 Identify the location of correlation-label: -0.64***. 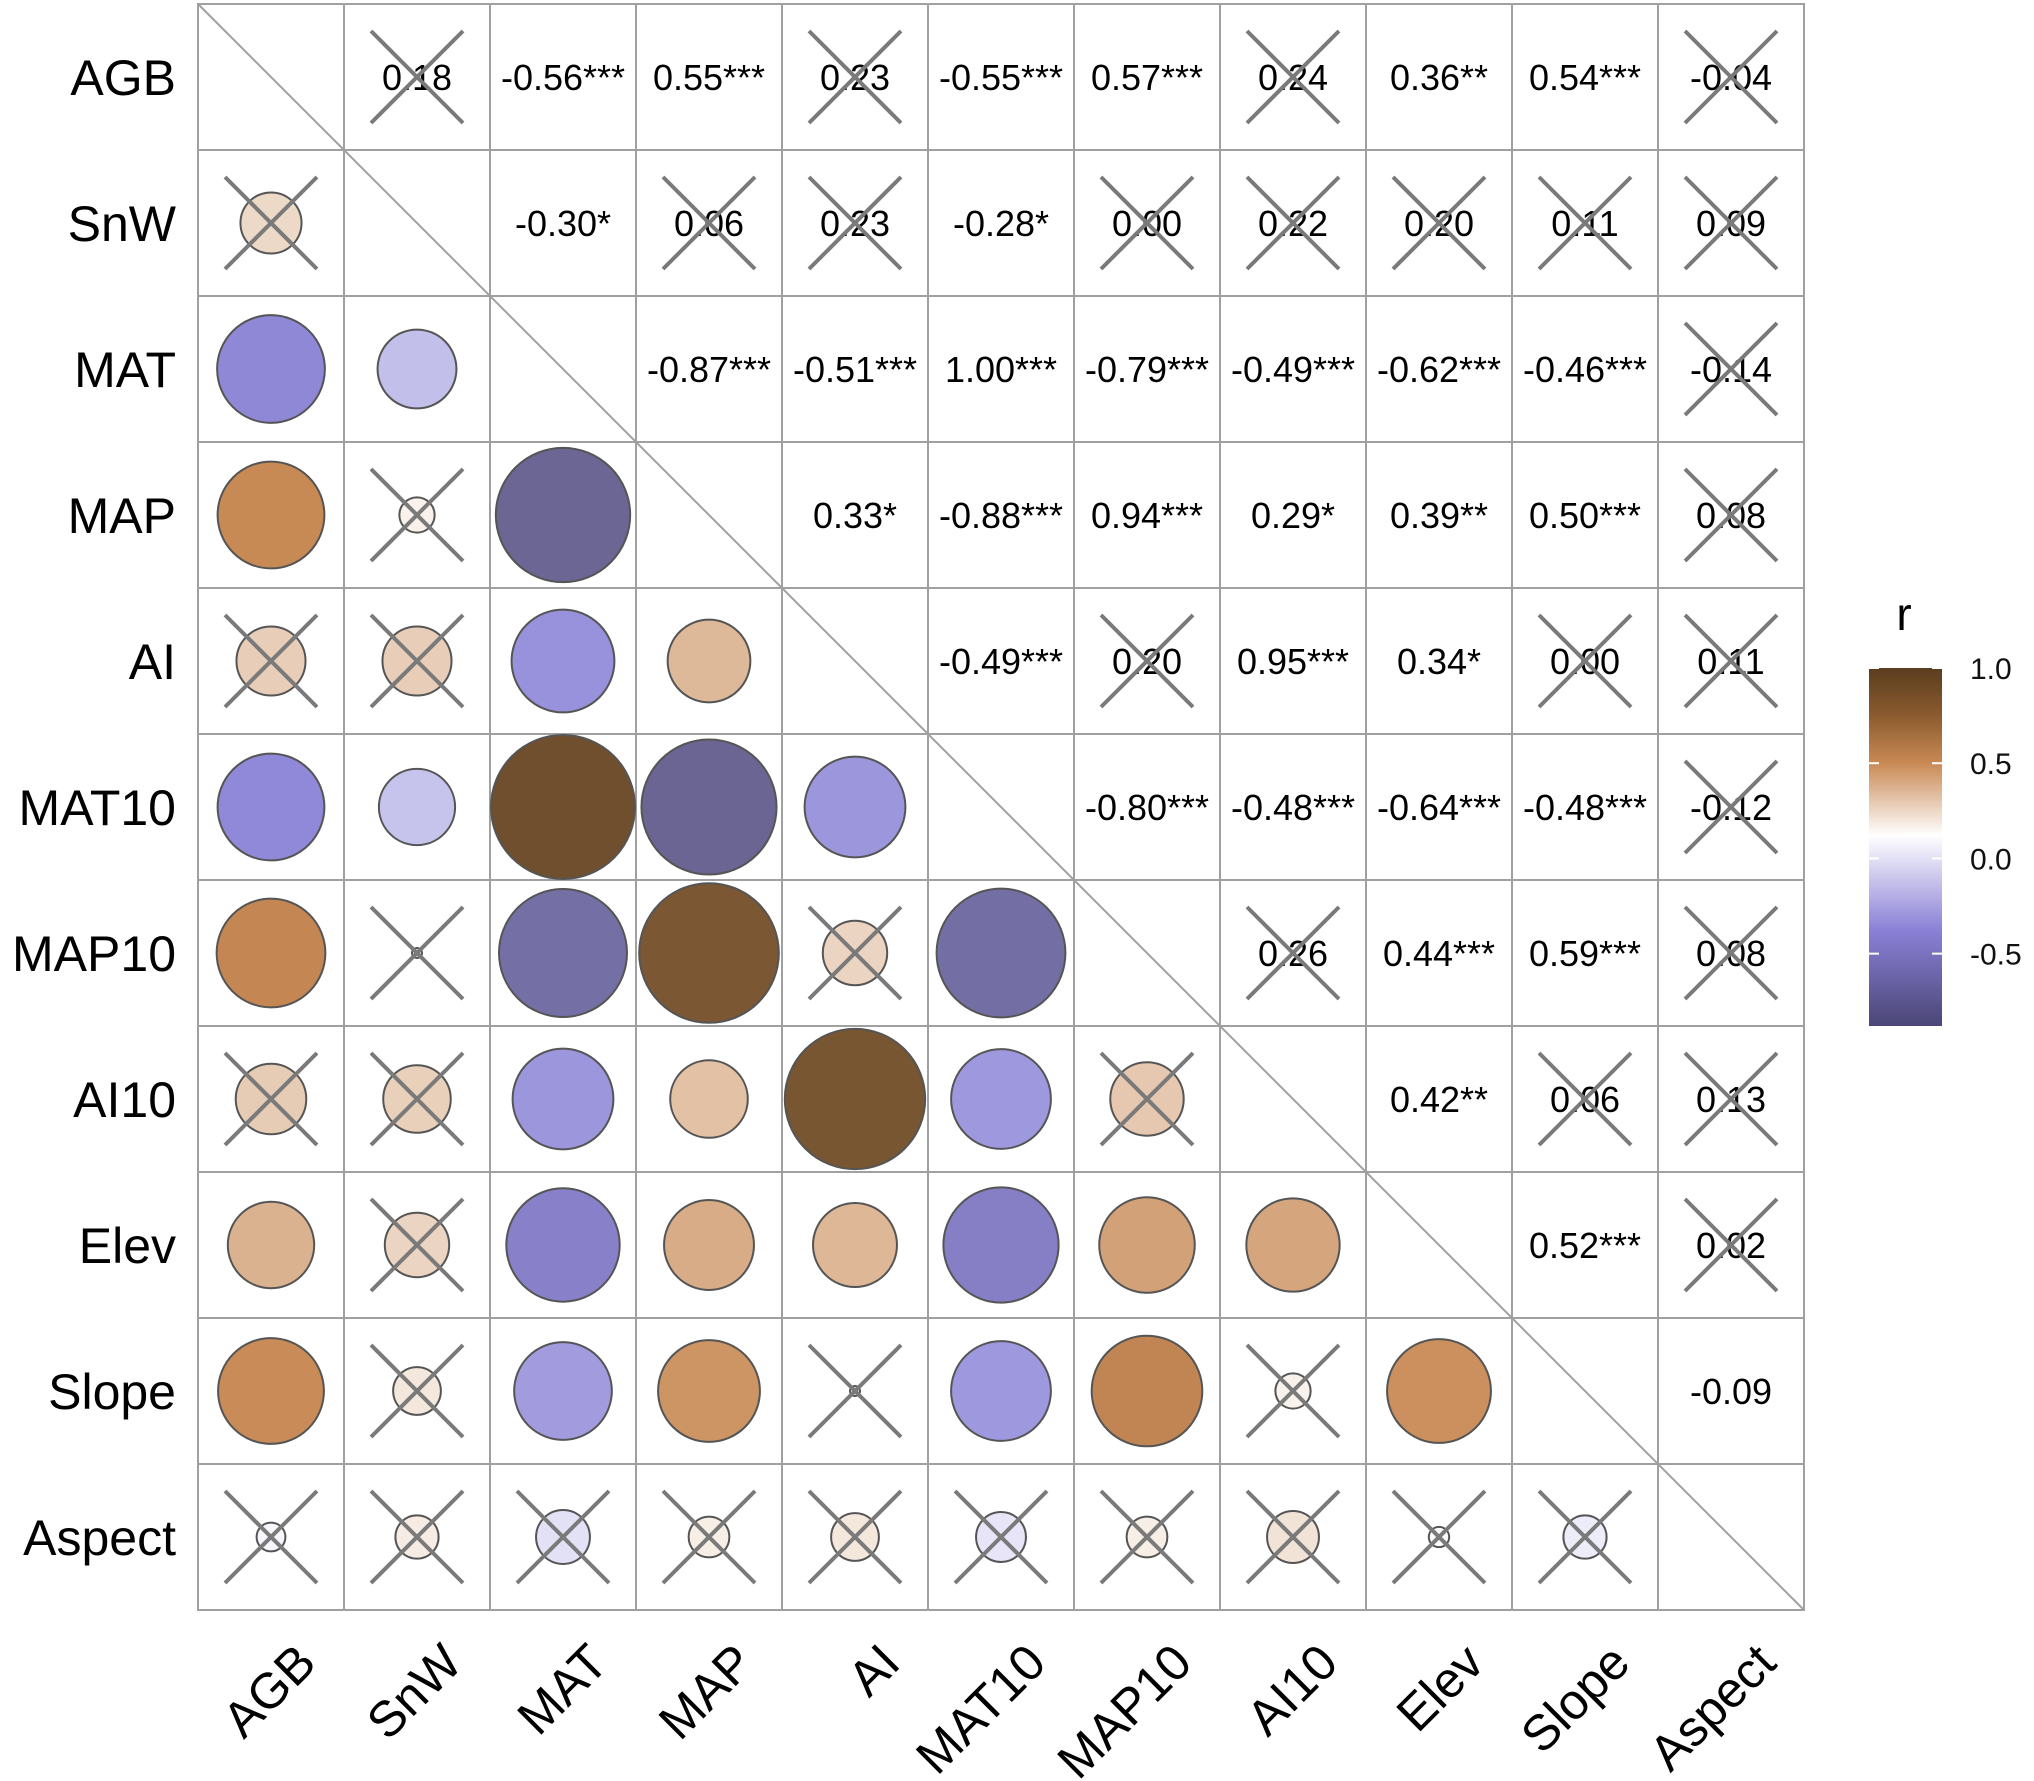
(1439, 807).